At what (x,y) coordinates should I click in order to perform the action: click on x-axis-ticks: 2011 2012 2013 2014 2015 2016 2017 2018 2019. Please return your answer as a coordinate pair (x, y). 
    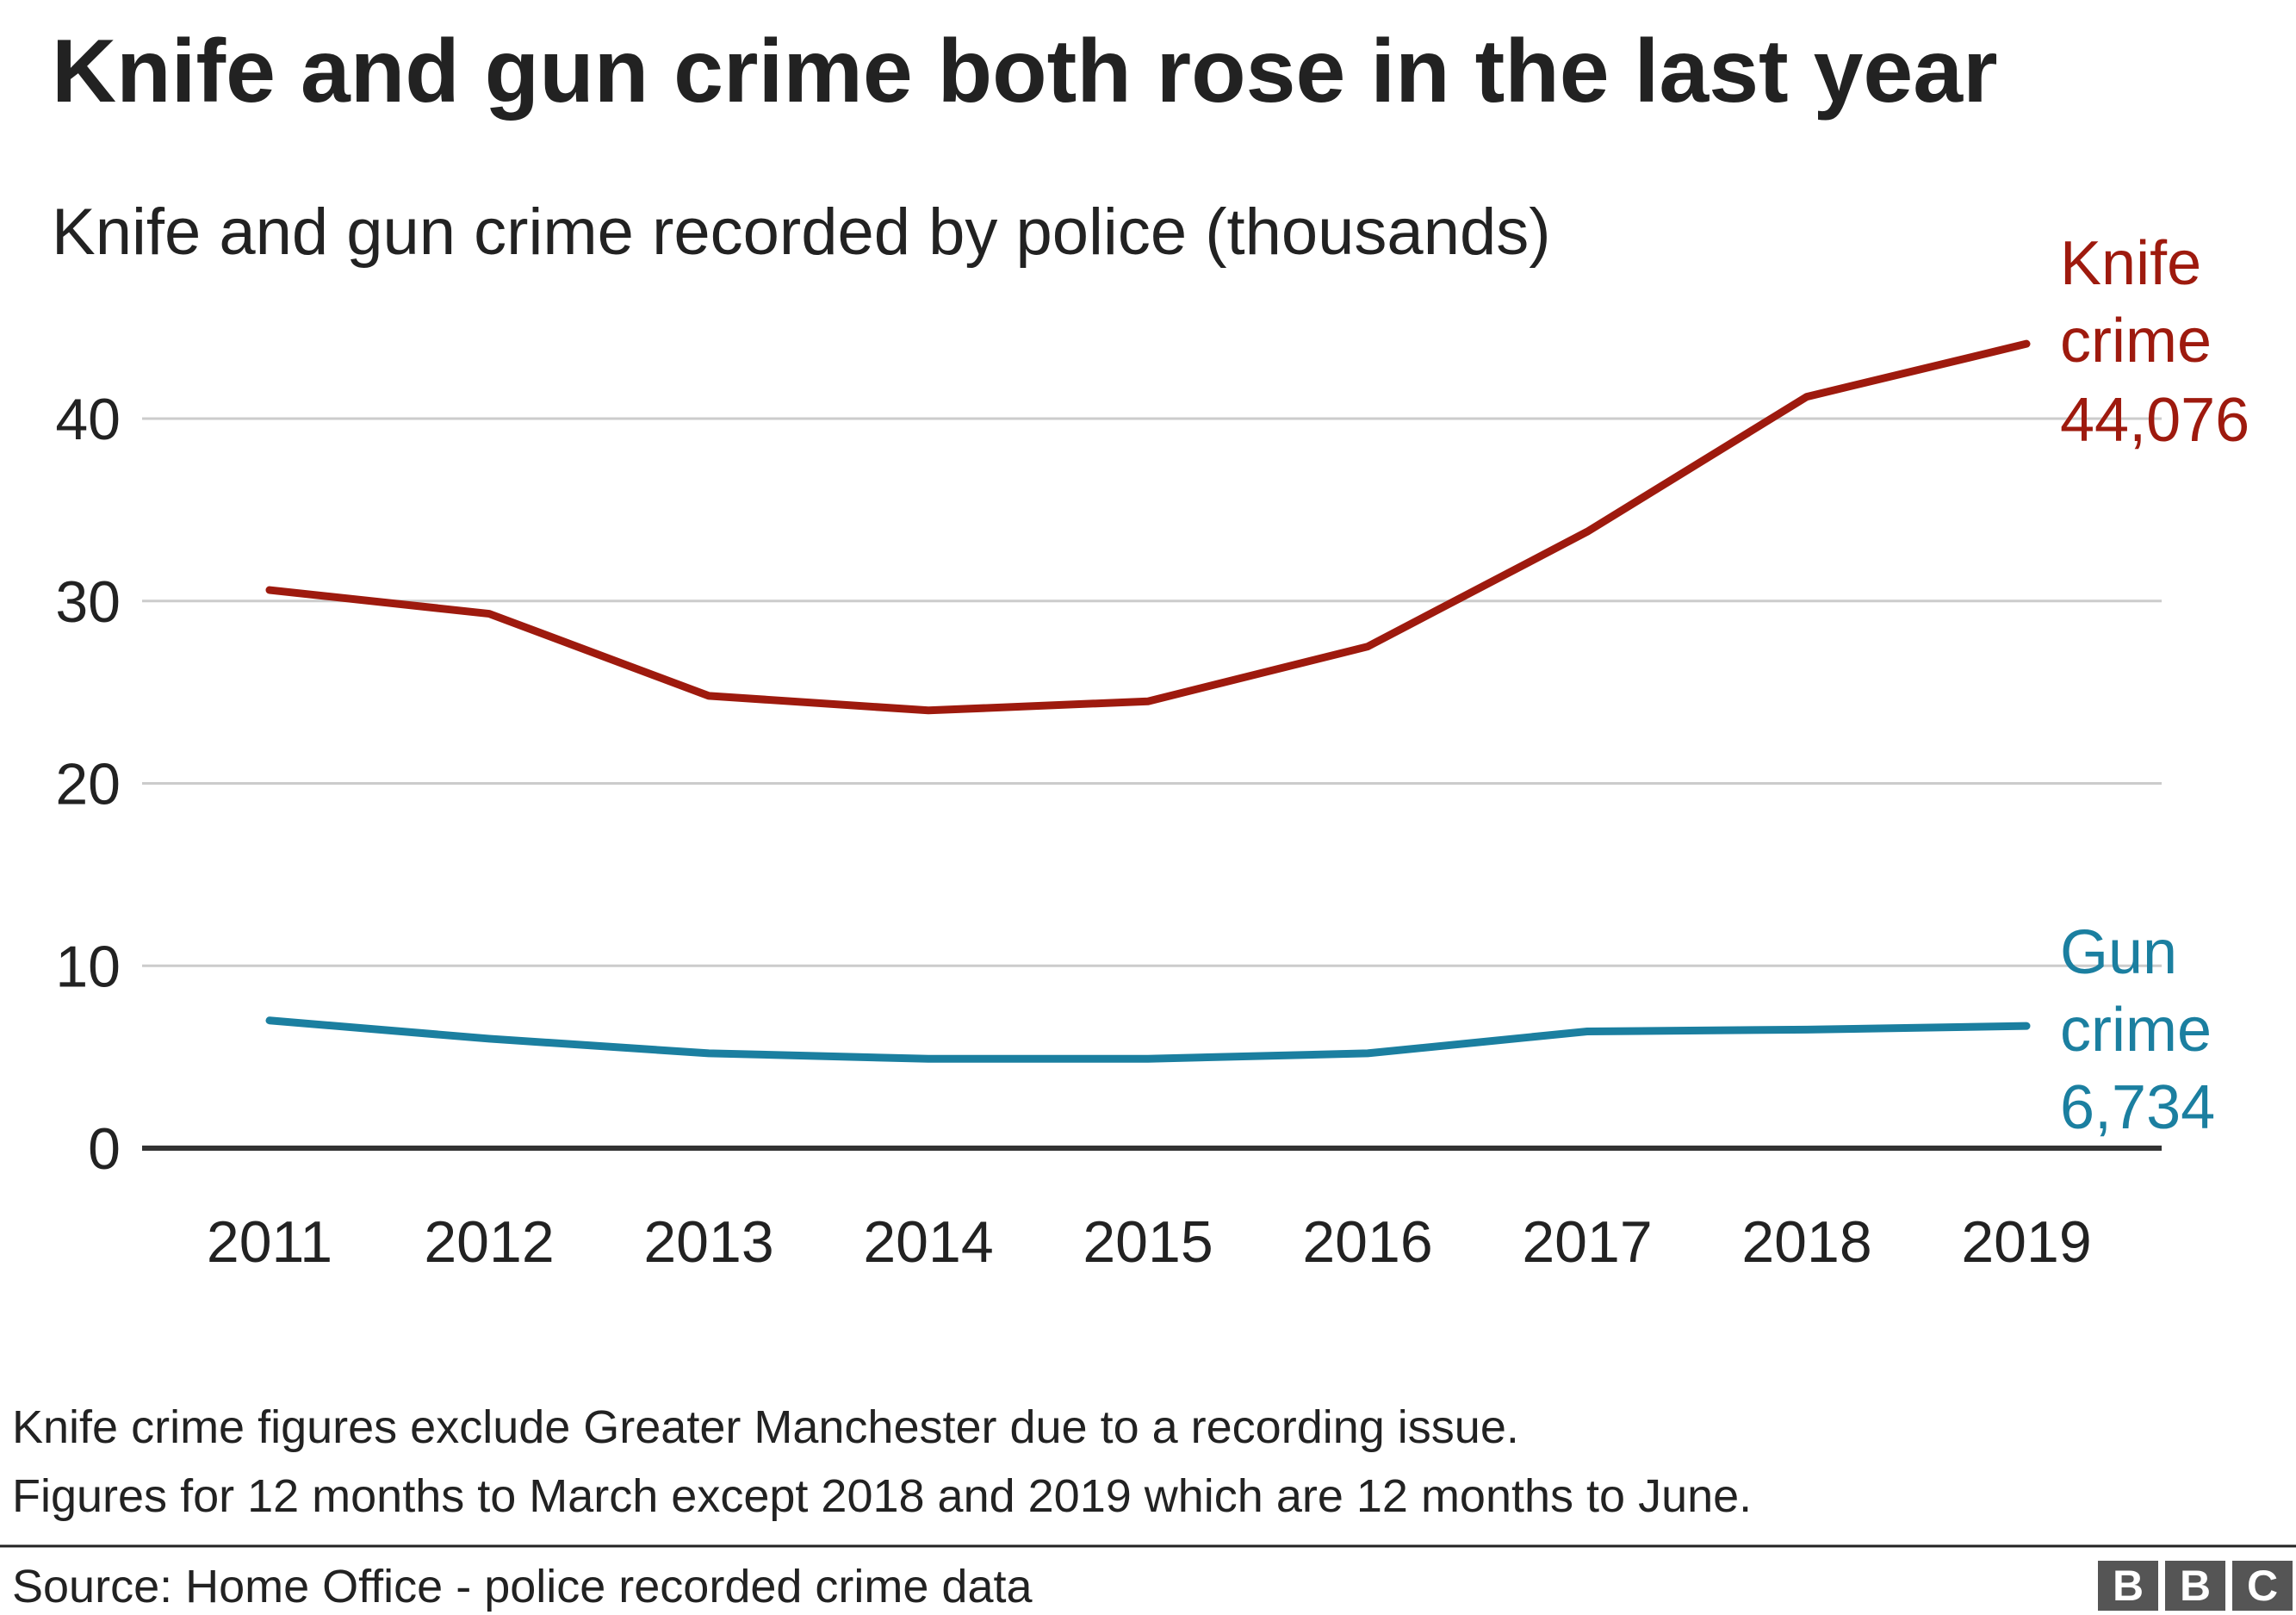
    Looking at the image, I should click on (1149, 1242).